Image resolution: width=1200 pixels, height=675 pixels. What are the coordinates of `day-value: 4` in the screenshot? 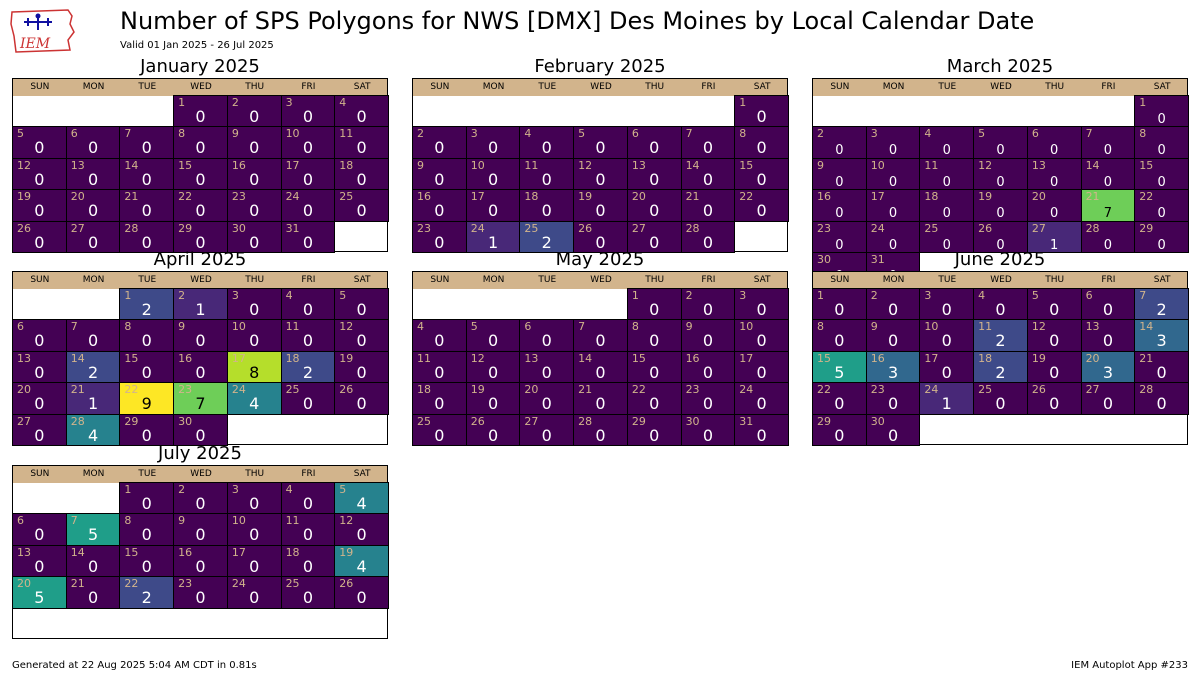 It's located at (361, 566).